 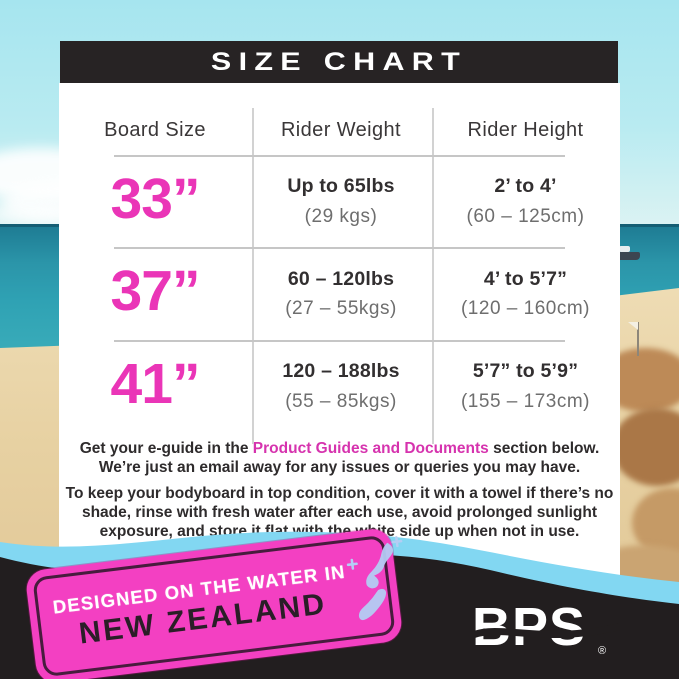 What do you see at coordinates (341, 401) in the screenshot?
I see `weight-kgs: (55 – 85kgs)` at bounding box center [341, 401].